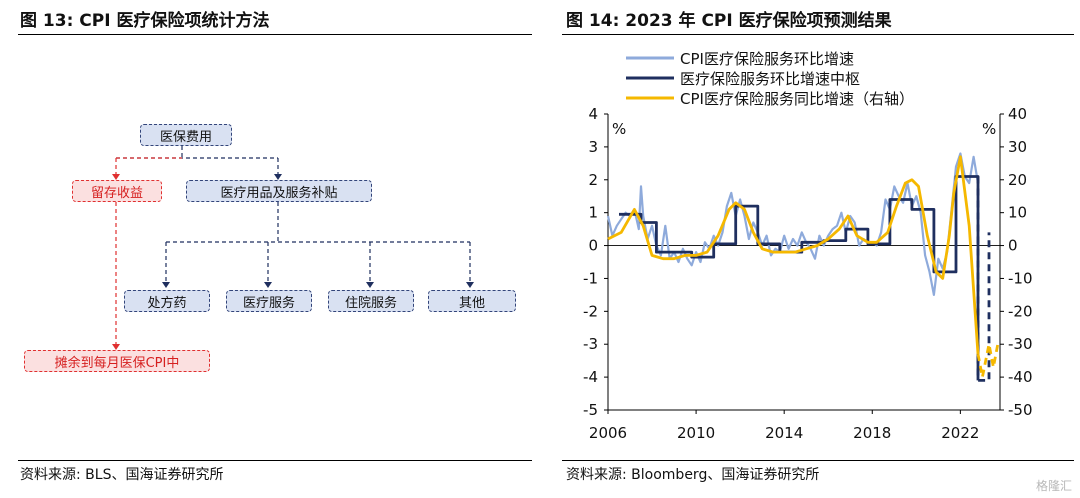  Describe the element at coordinates (167, 301) in the screenshot. I see `node-prescription-drugs: 处方药` at that location.